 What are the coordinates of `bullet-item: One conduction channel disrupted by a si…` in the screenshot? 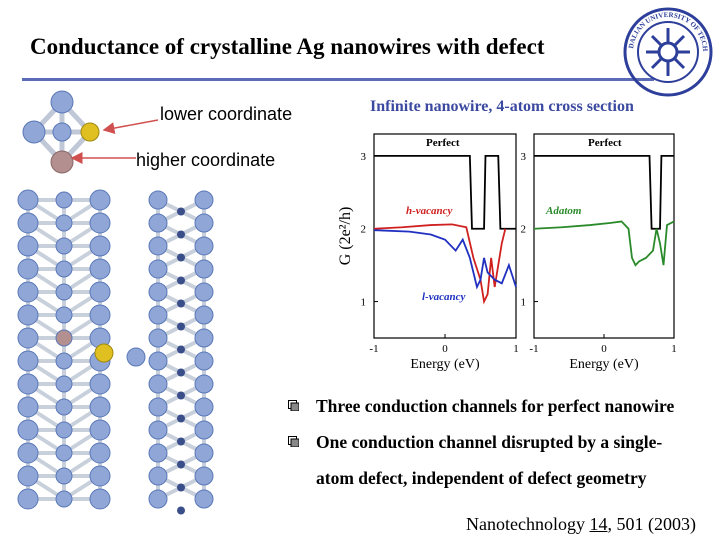 It's located at (496, 442).